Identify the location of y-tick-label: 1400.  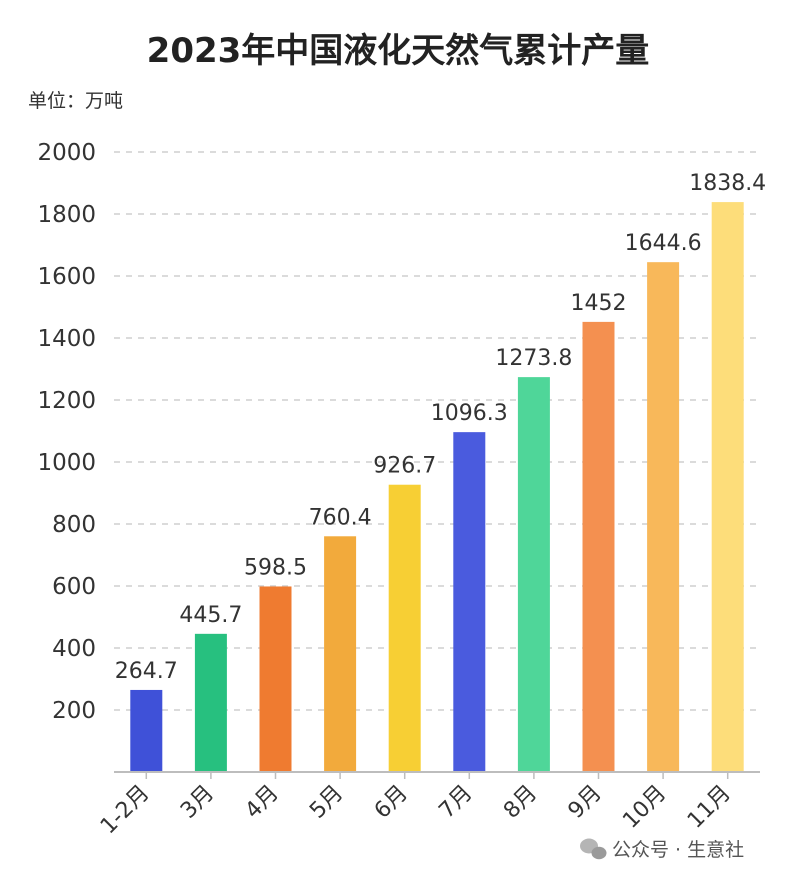
(66, 339).